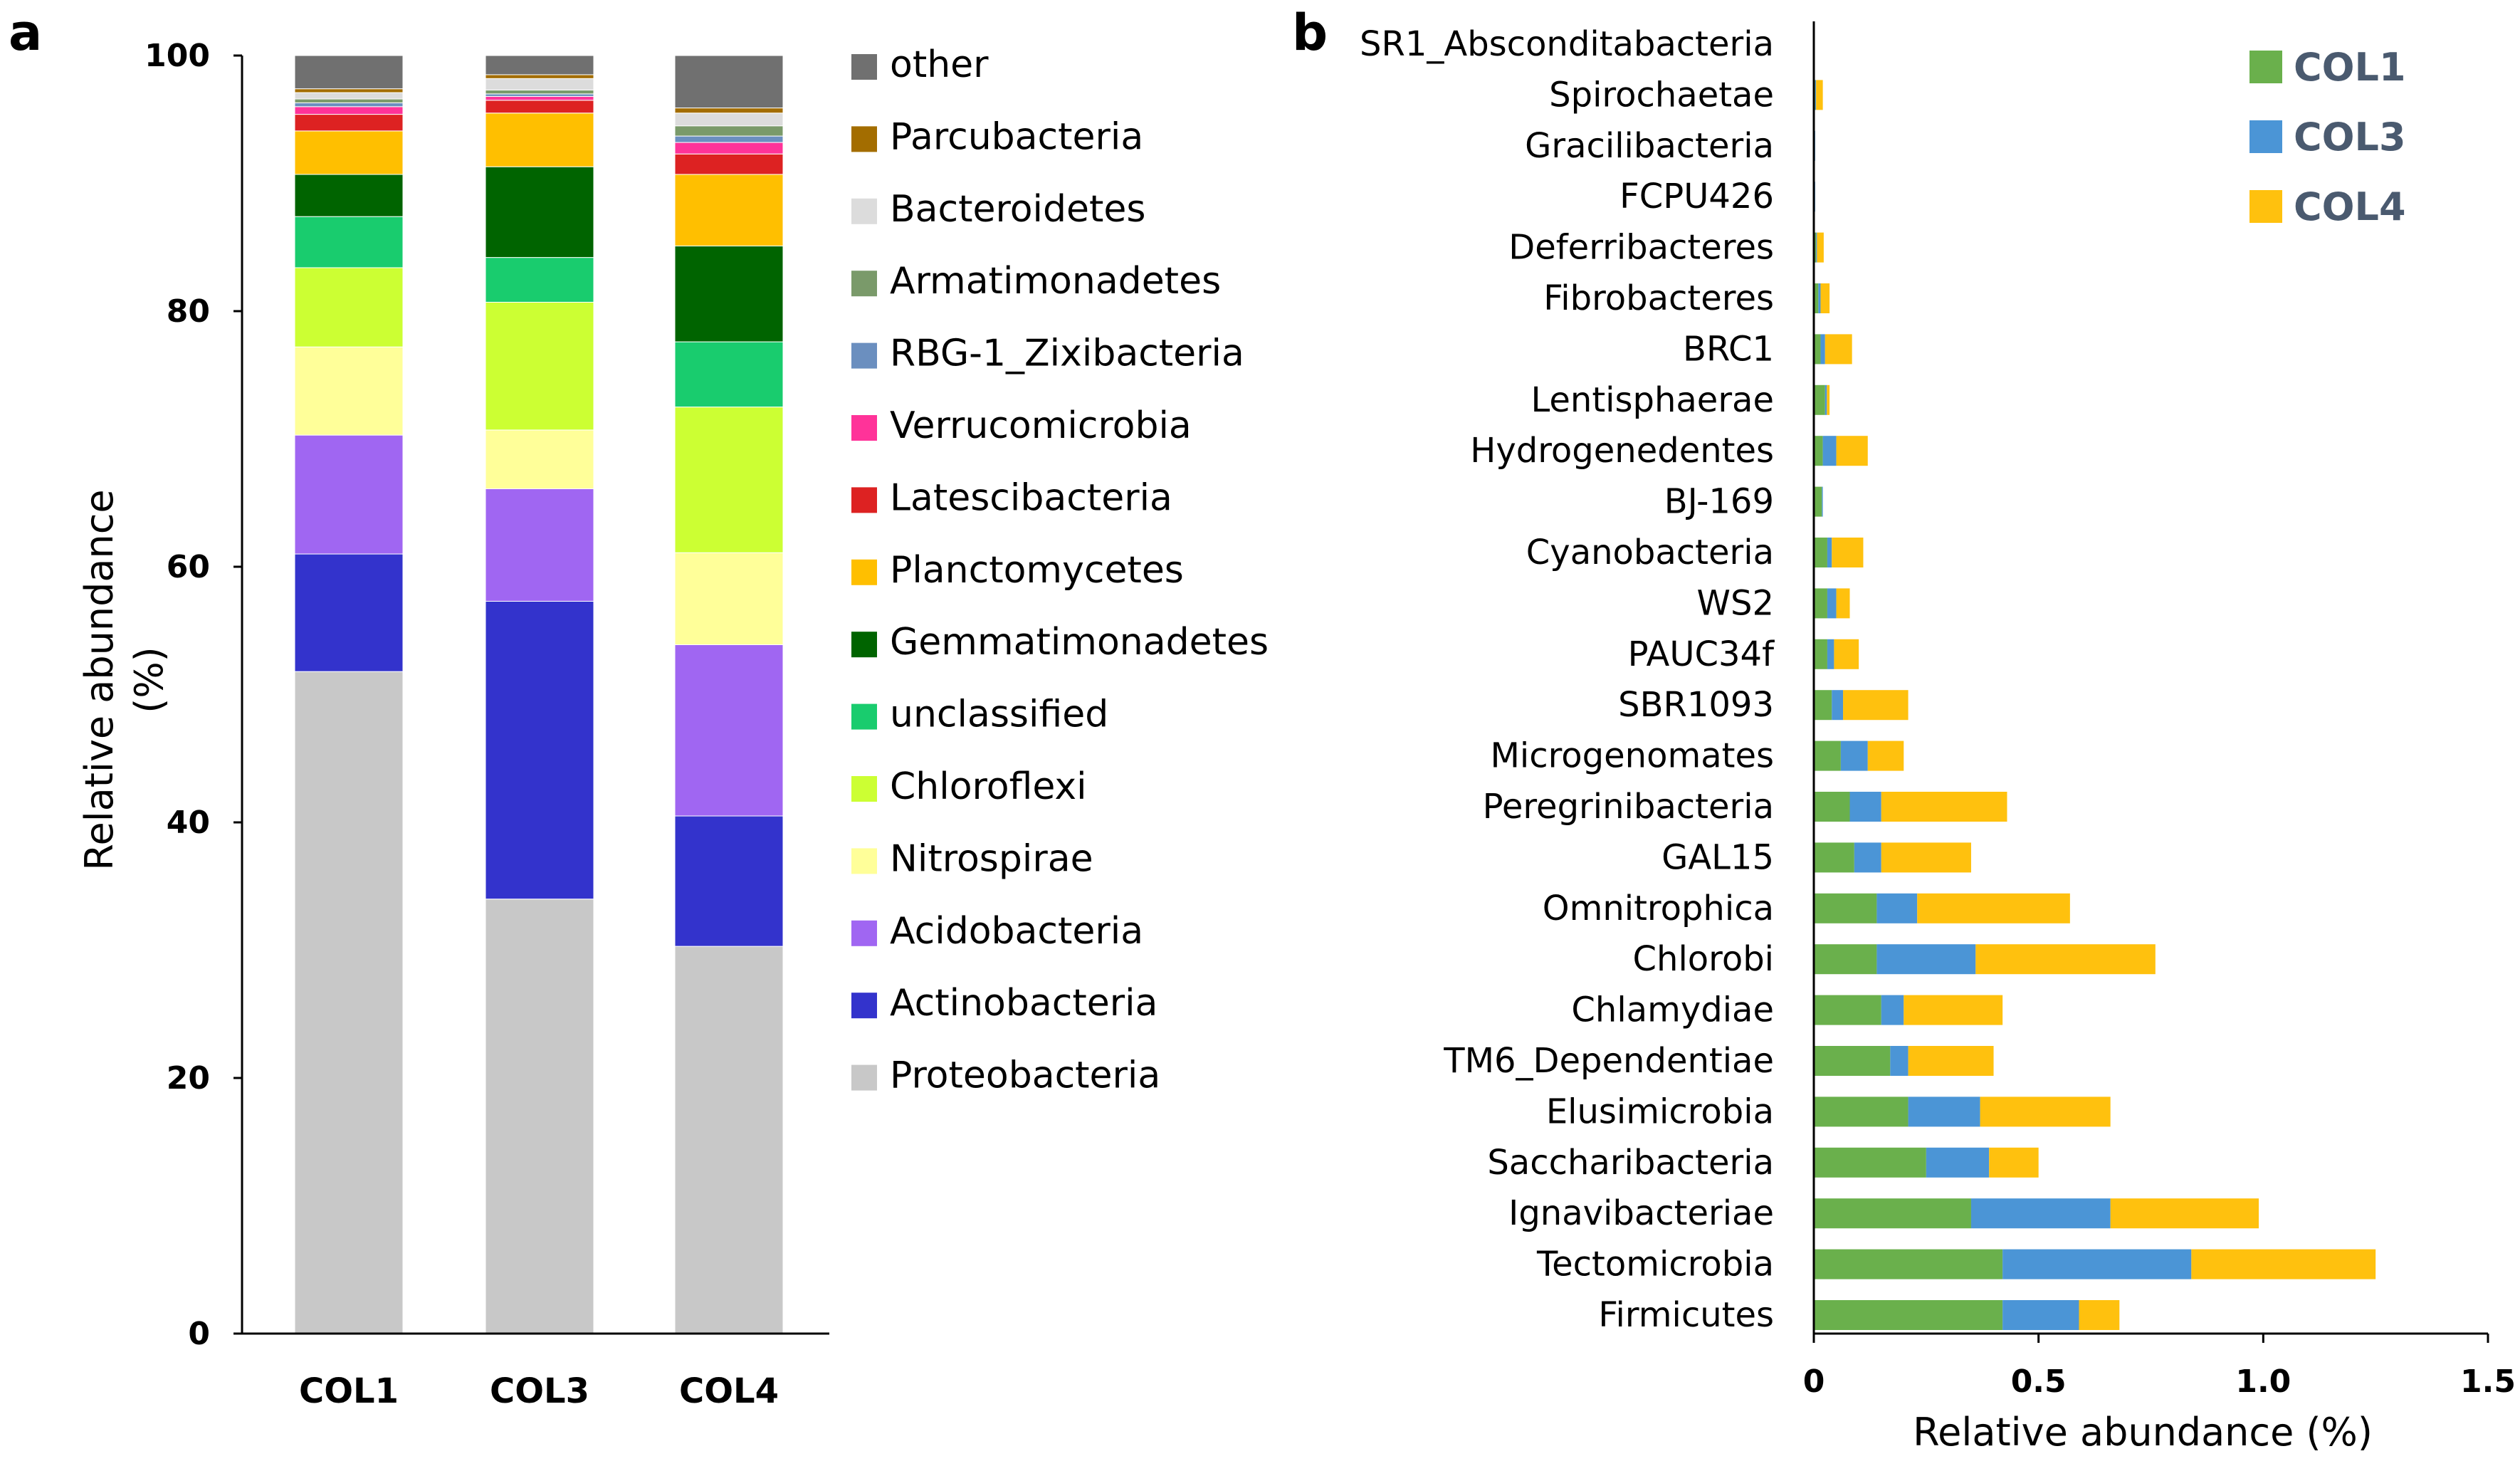  What do you see at coordinates (1816, 298) in the screenshot?
I see `bar-segment-fibrobacteres-col1` at bounding box center [1816, 298].